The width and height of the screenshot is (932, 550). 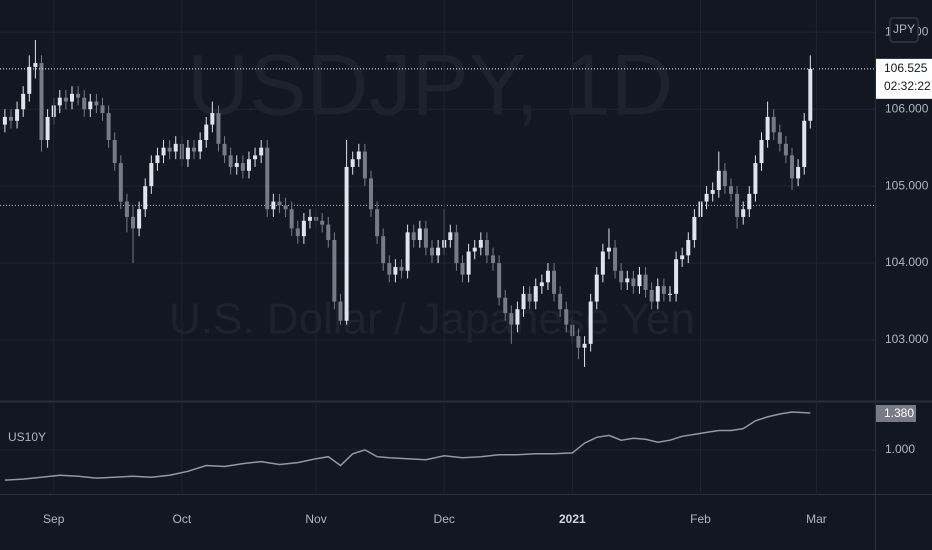 I want to click on description-watermark: U.S. Dollar / Japanese Yen, so click(x=432, y=319).